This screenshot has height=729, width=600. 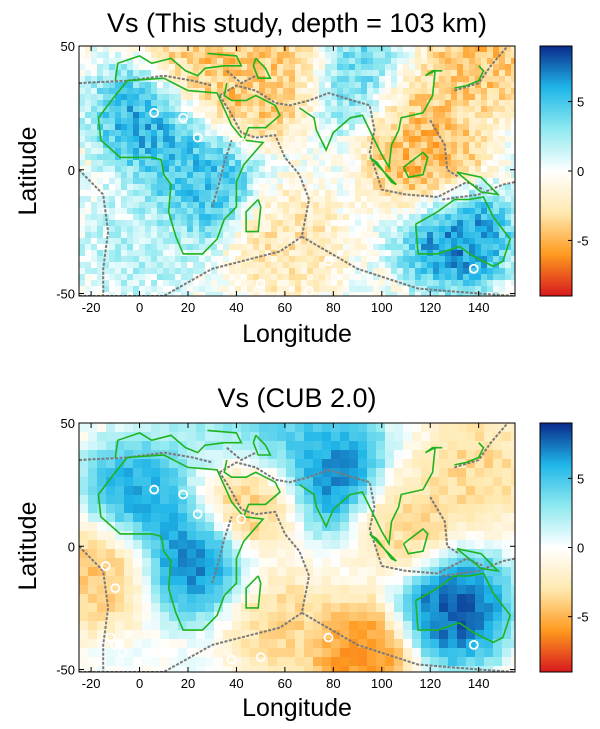 What do you see at coordinates (241, 454) in the screenshot?
I see `plate-boundary` at bounding box center [241, 454].